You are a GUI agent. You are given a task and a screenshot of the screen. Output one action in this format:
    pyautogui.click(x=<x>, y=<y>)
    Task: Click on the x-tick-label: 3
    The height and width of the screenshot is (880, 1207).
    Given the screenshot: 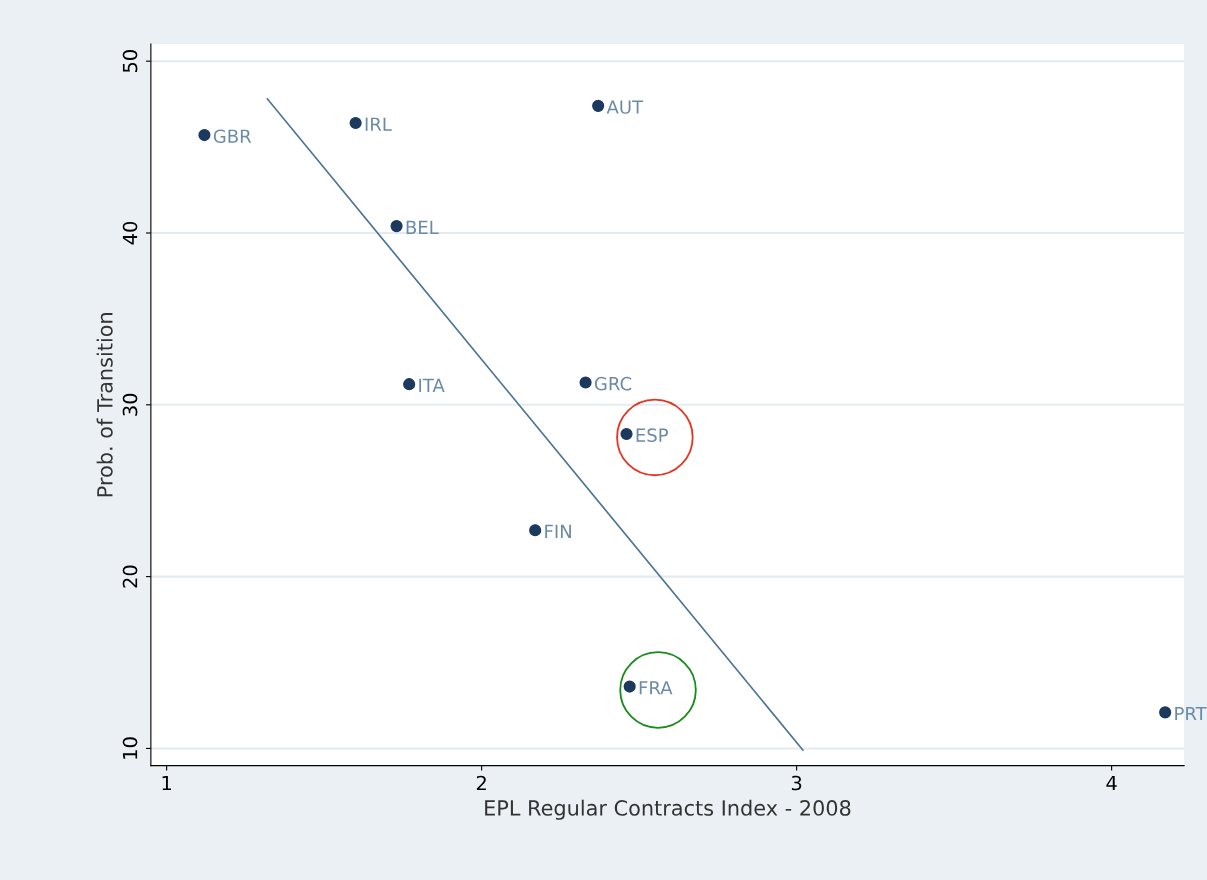 What is the action you would take?
    pyautogui.click(x=796, y=783)
    